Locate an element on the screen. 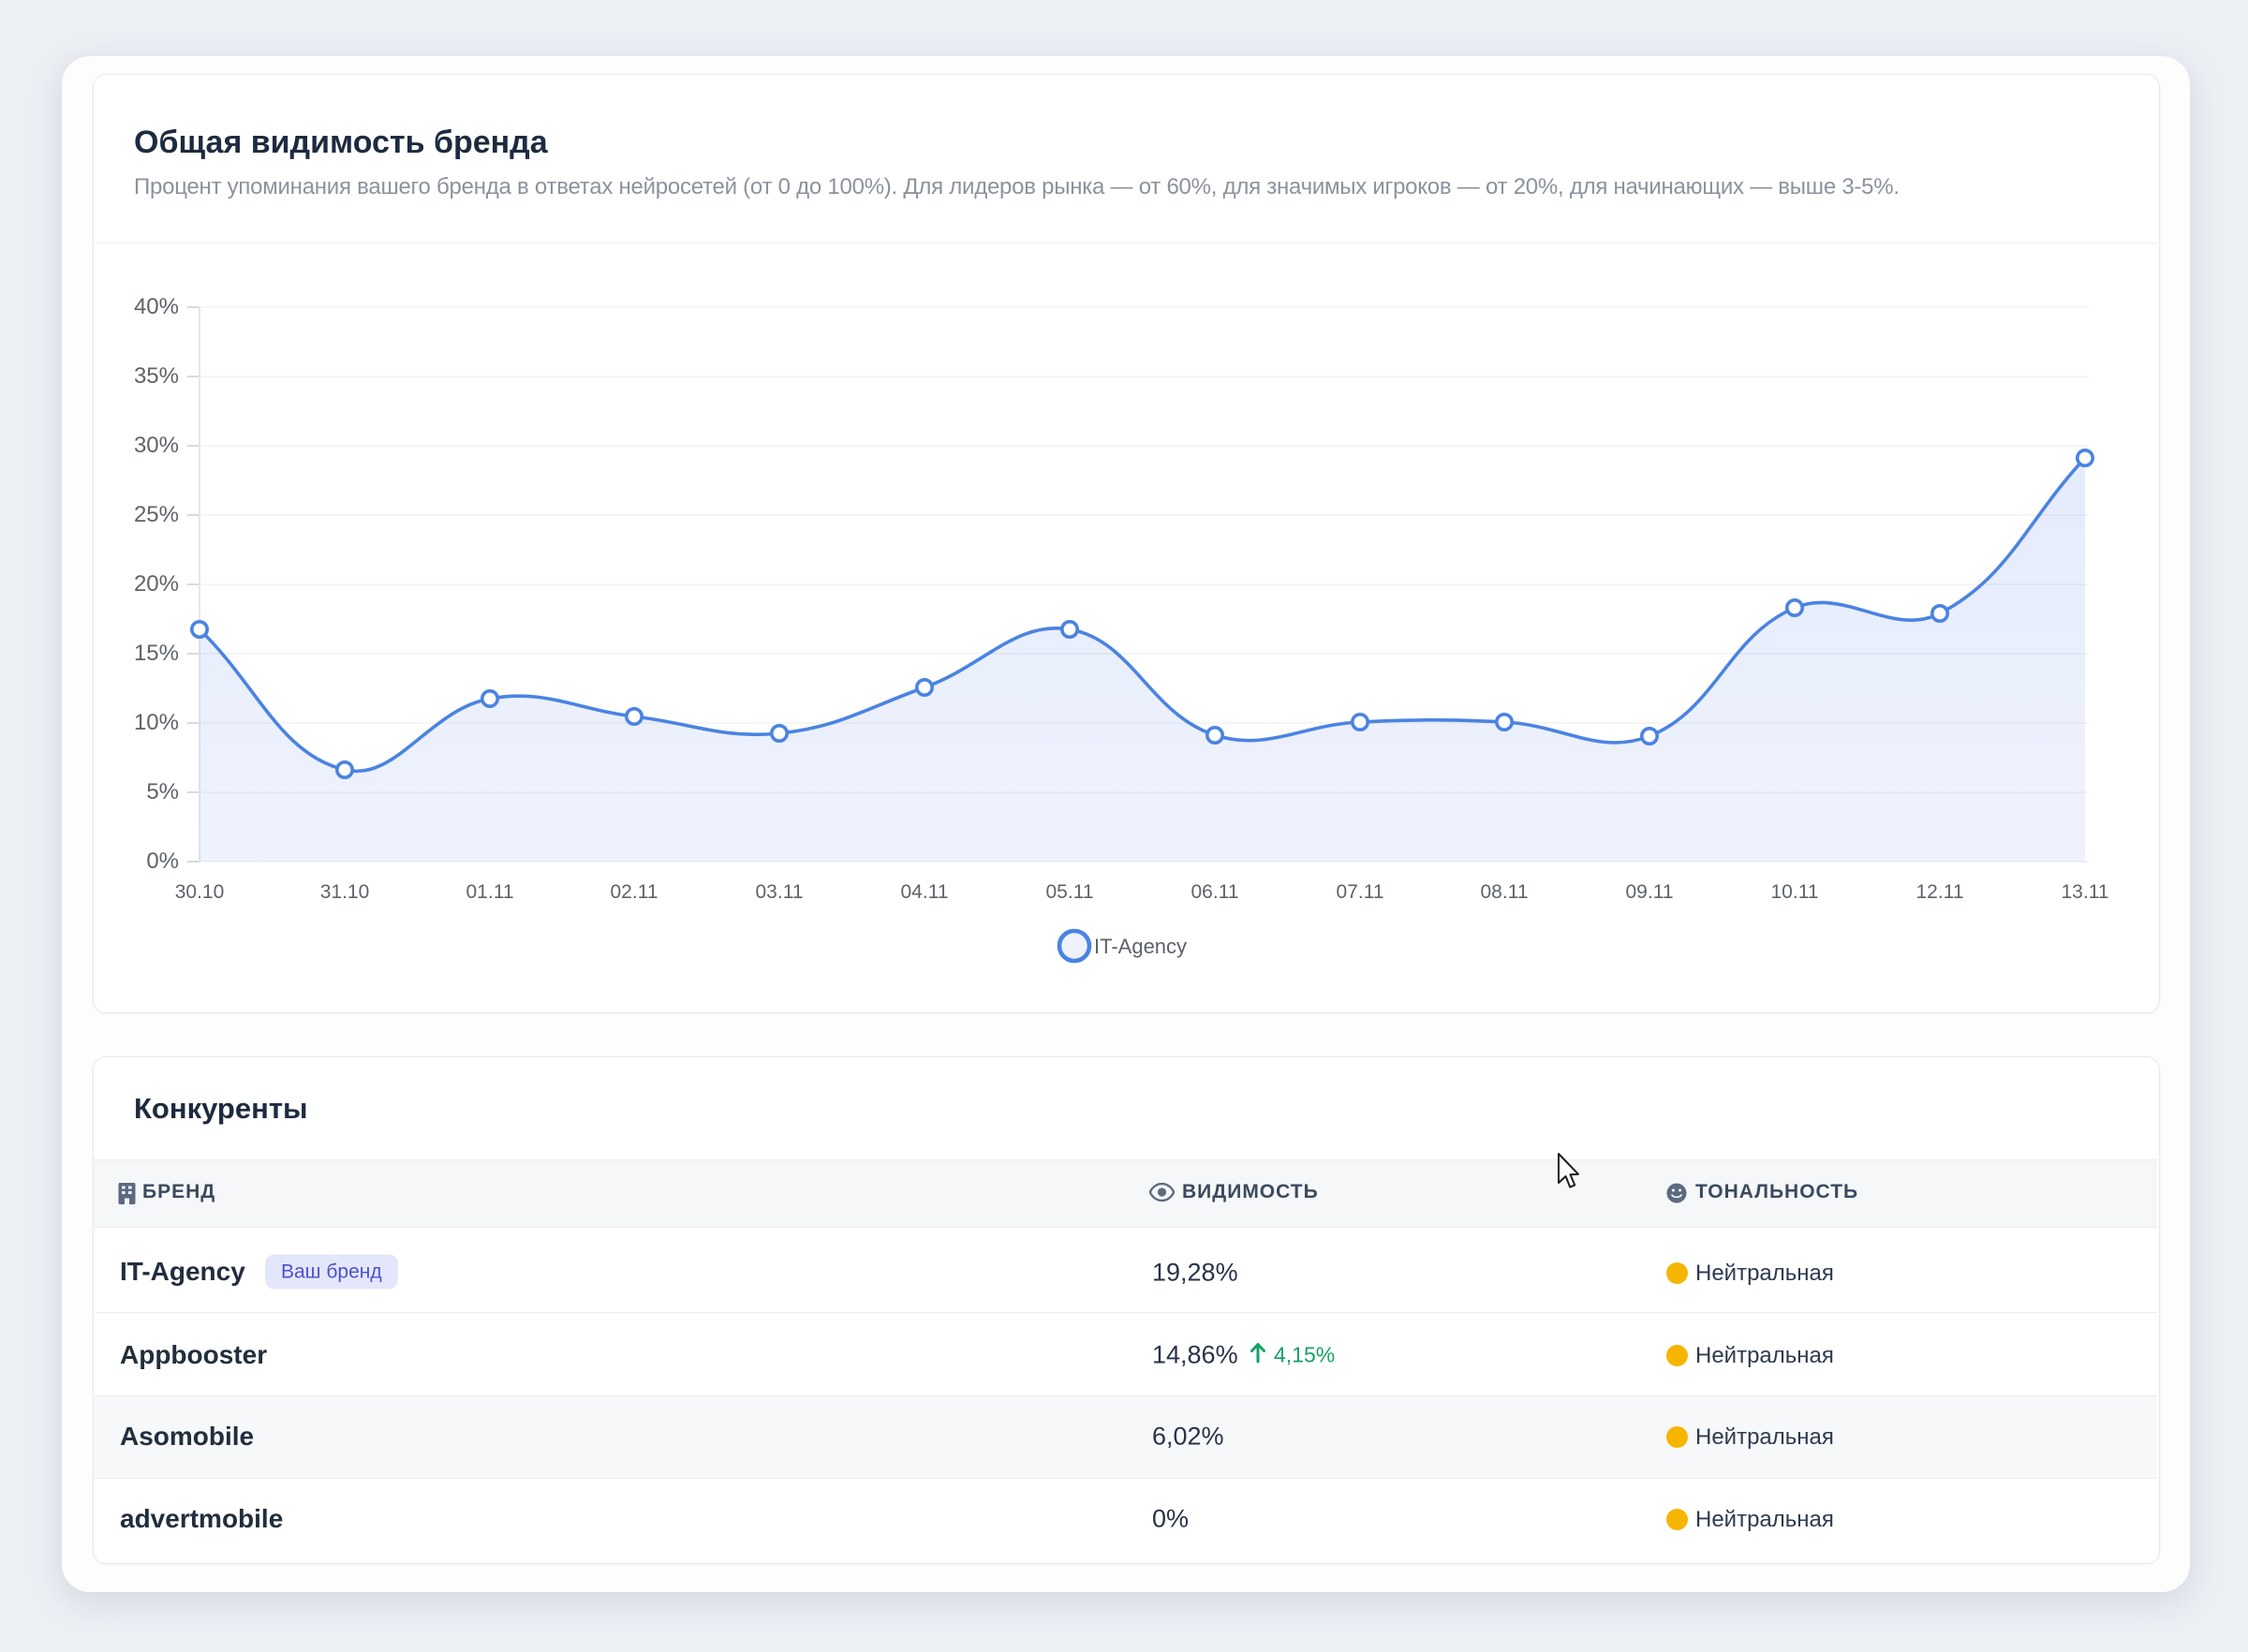 This screenshot has height=1652, width=2248. svg-text: 04.11 is located at coordinates (925, 892).